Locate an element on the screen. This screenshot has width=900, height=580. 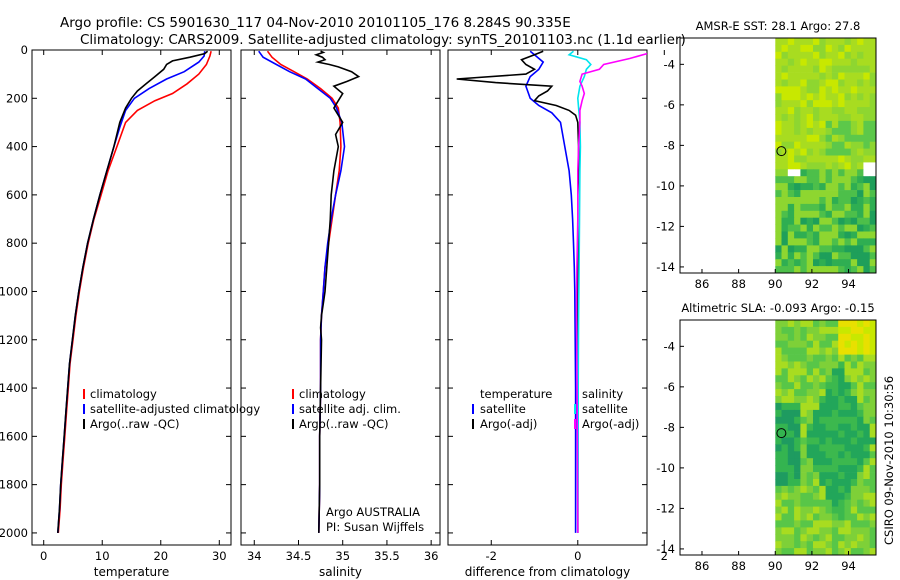
sst_map-argo-marker is located at coordinates (781, 151).